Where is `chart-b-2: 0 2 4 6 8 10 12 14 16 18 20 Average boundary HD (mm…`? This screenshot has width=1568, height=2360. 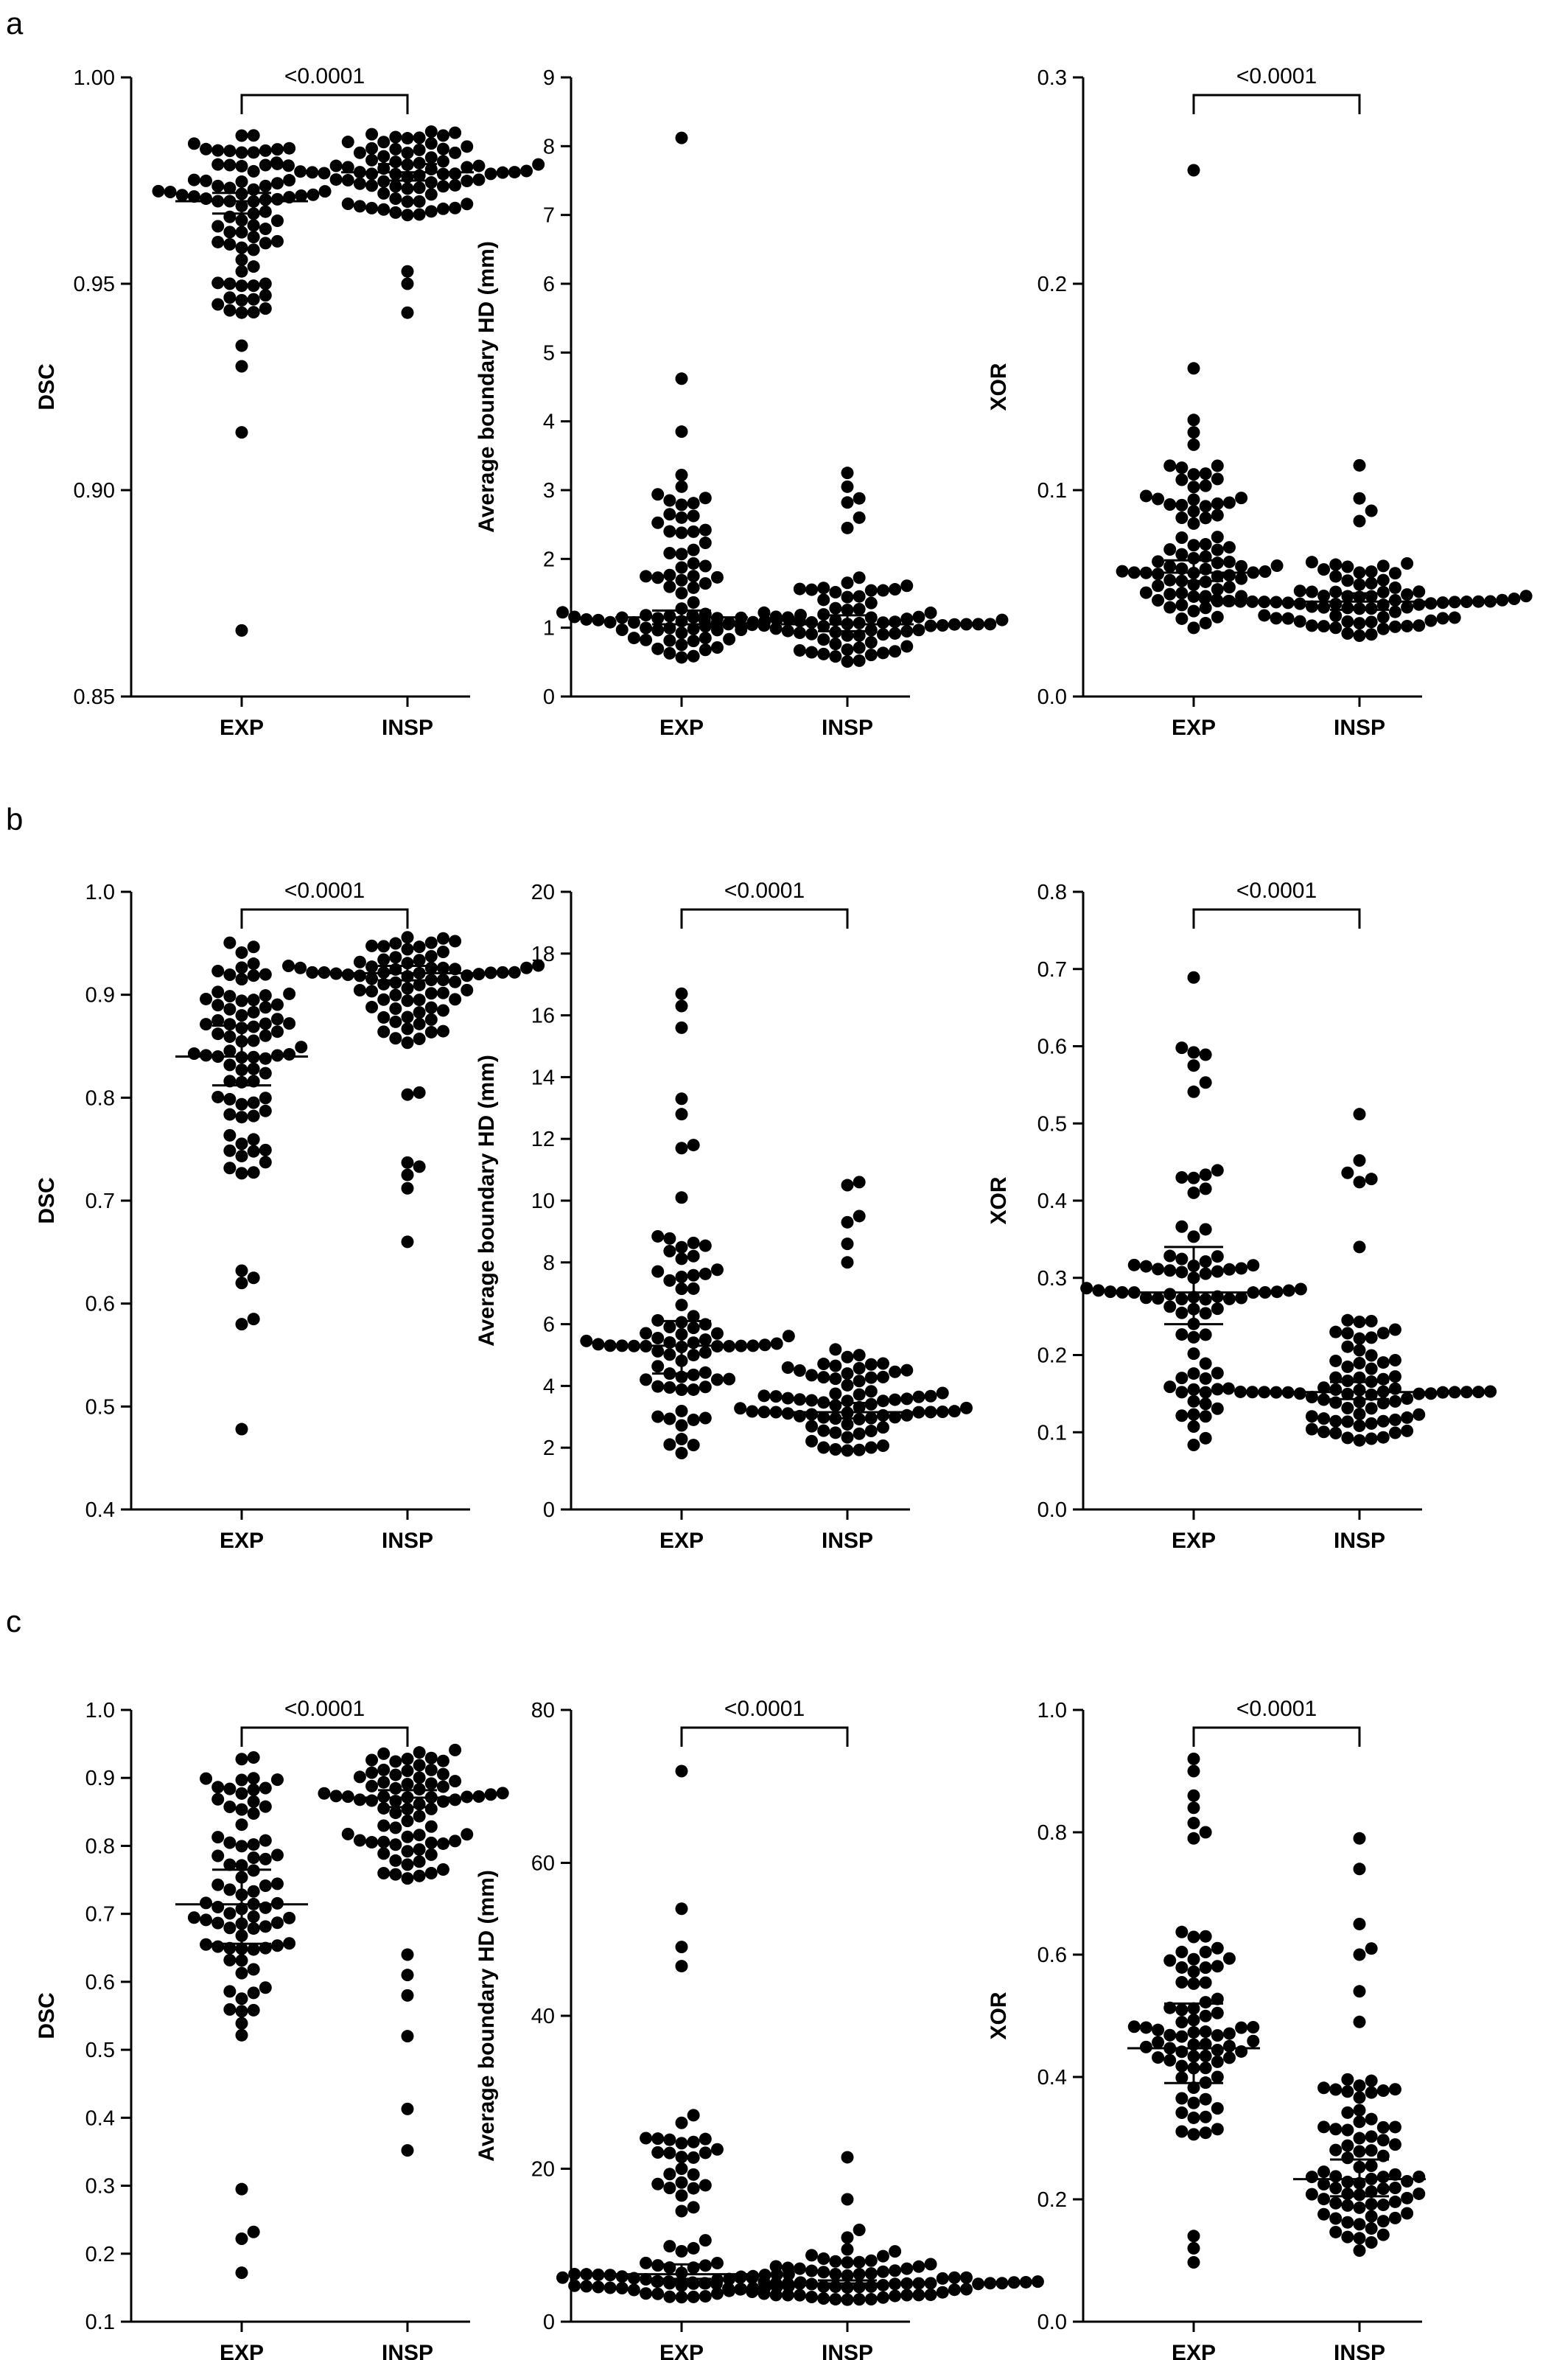
chart-b-2: 0 2 4 6 8 10 12 14 16 18 20 Average boundary HD (mm… is located at coordinates (724, 1216).